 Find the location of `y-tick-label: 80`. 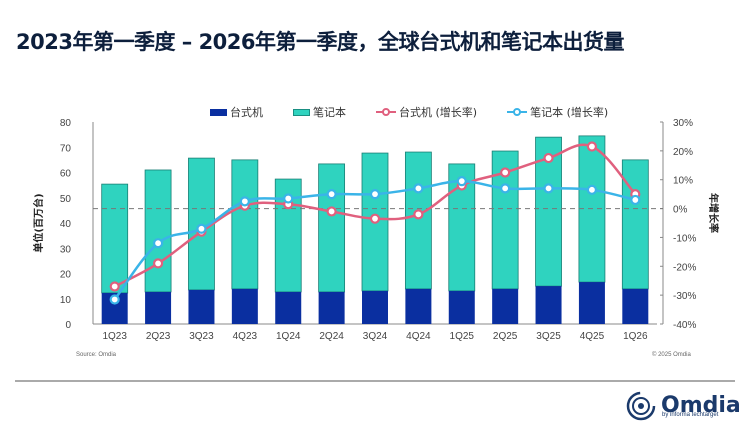

y-tick-label: 80 is located at coordinates (66, 123).